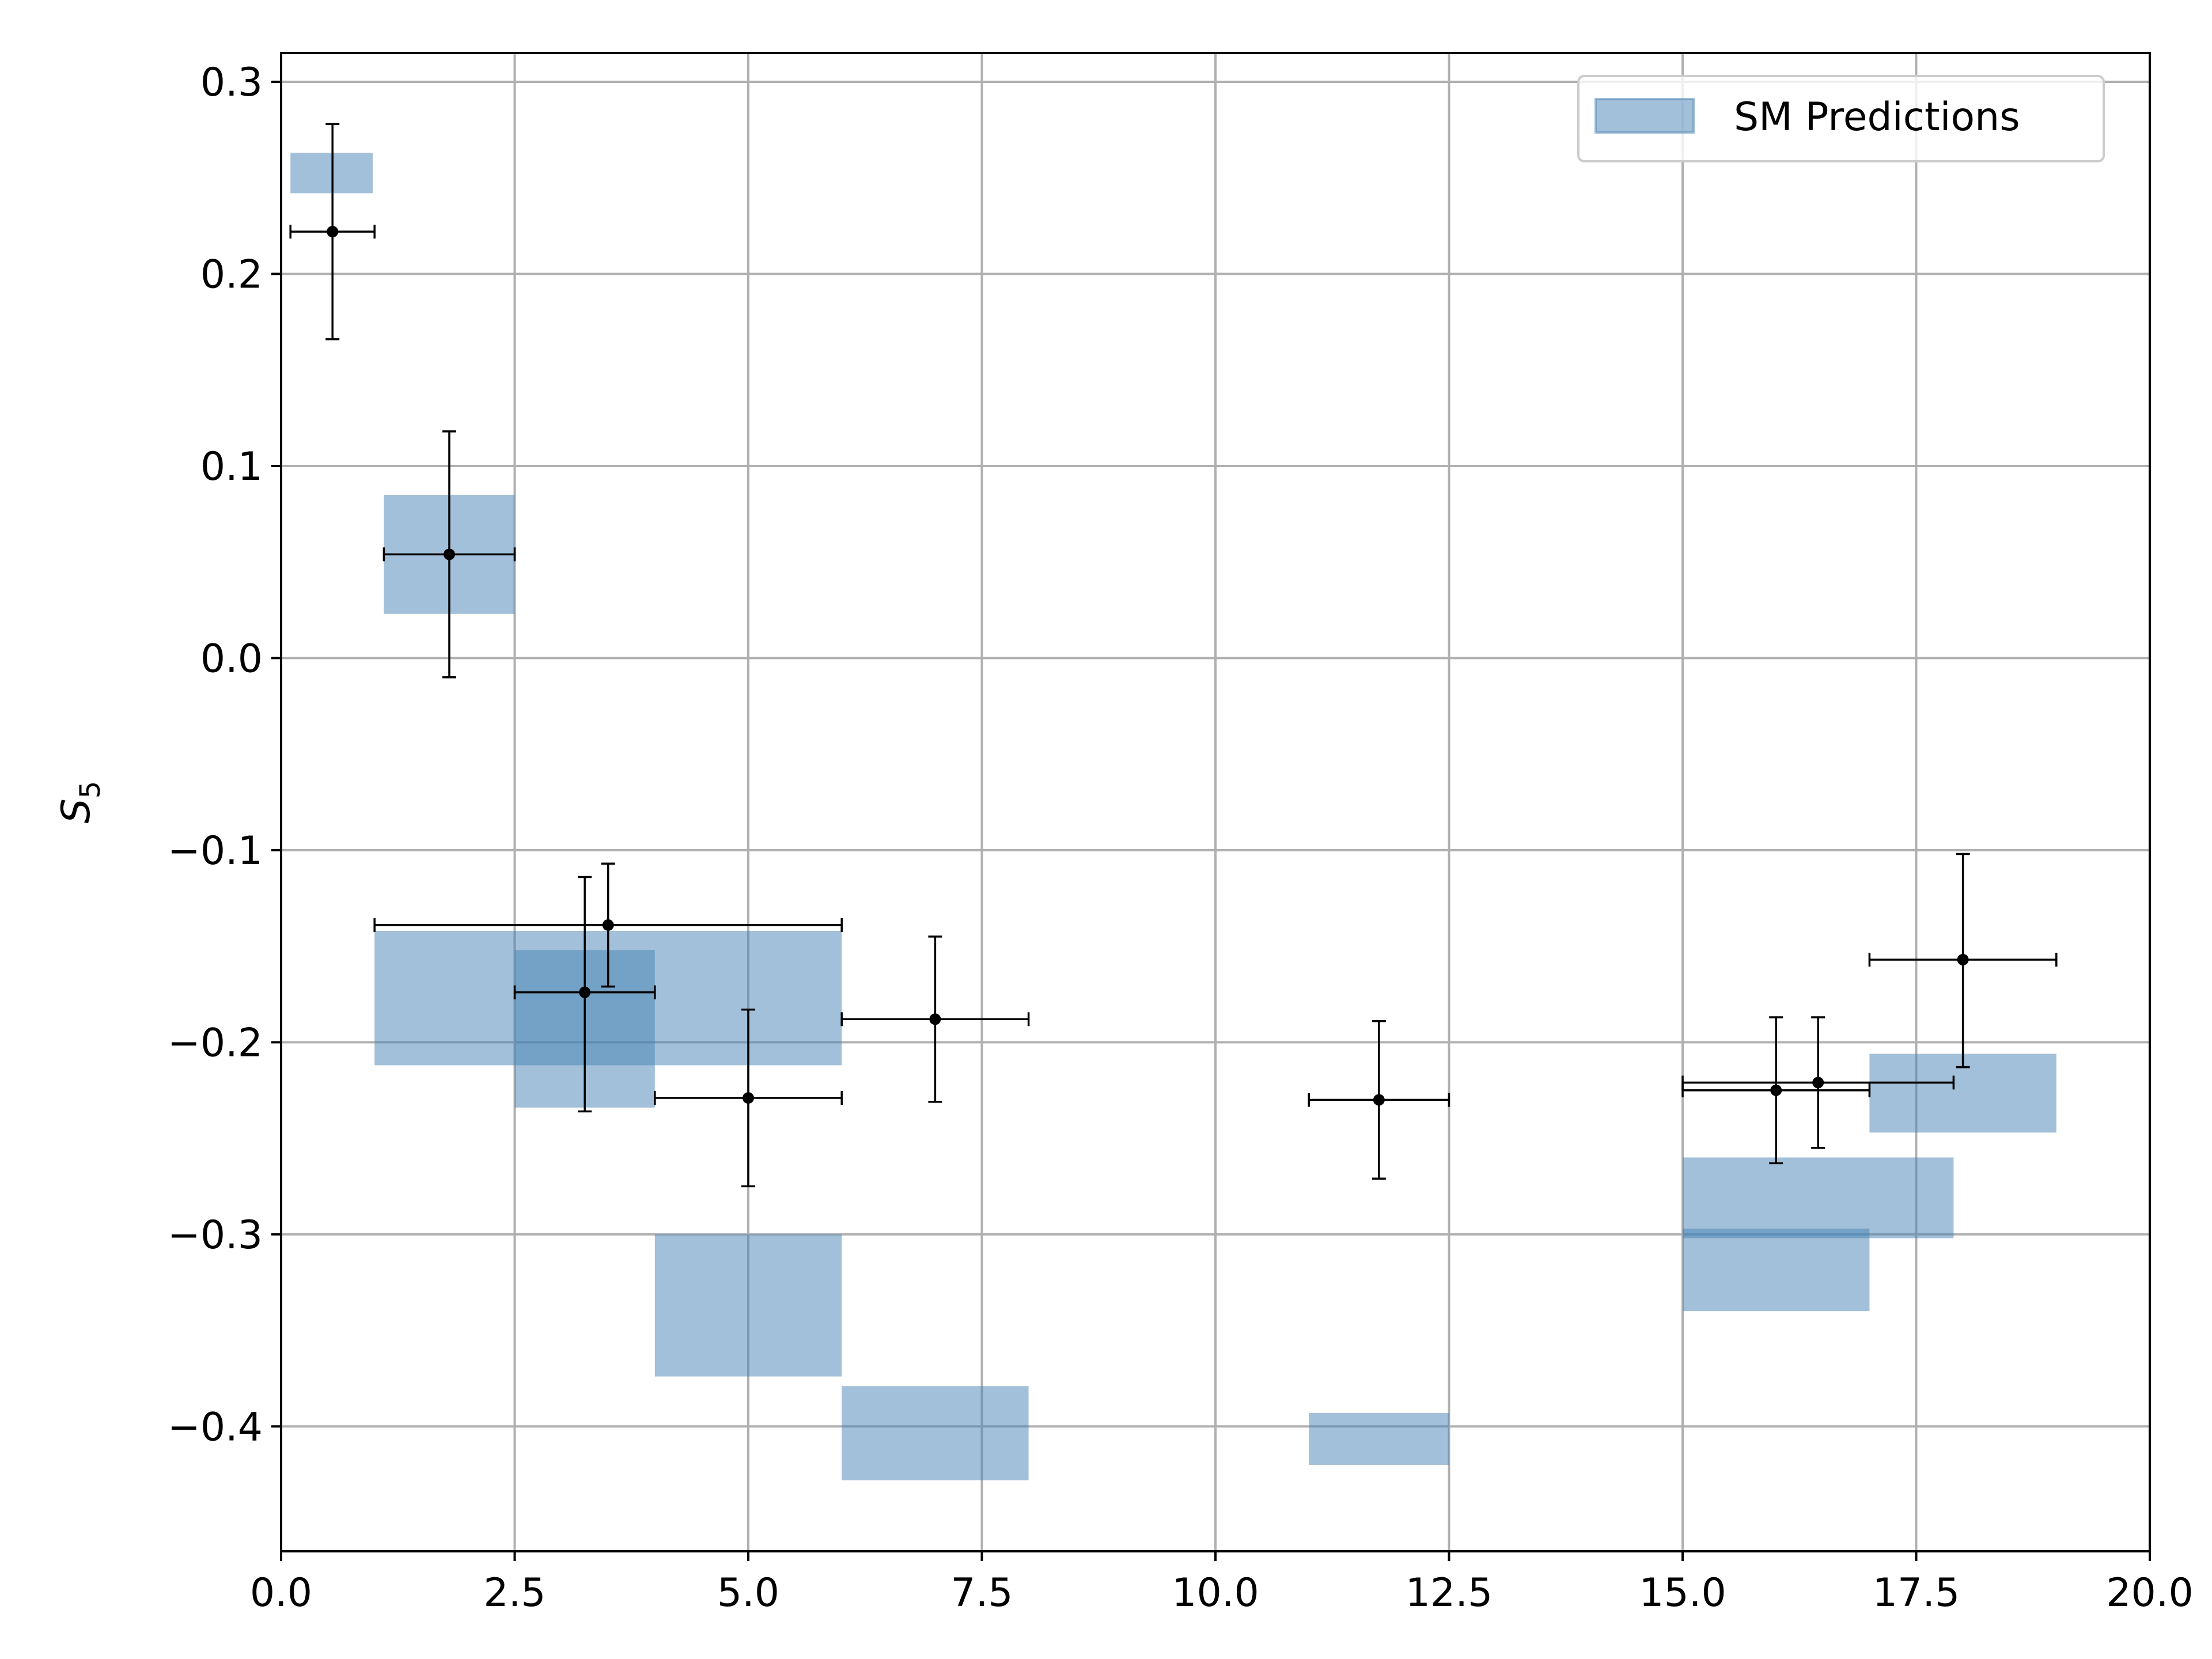 The height and width of the screenshot is (1659, 2212). I want to click on x-tick-label-0: 0.0, so click(281, 1593).